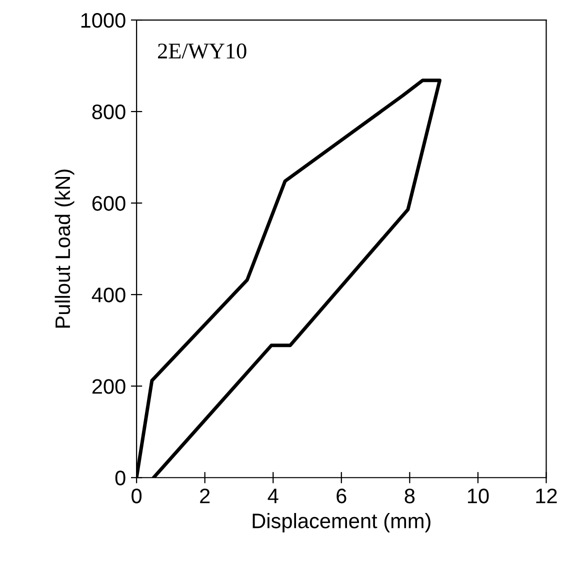  Describe the element at coordinates (341, 522) in the screenshot. I see `x-axis-title: Displacement (mm)` at that location.